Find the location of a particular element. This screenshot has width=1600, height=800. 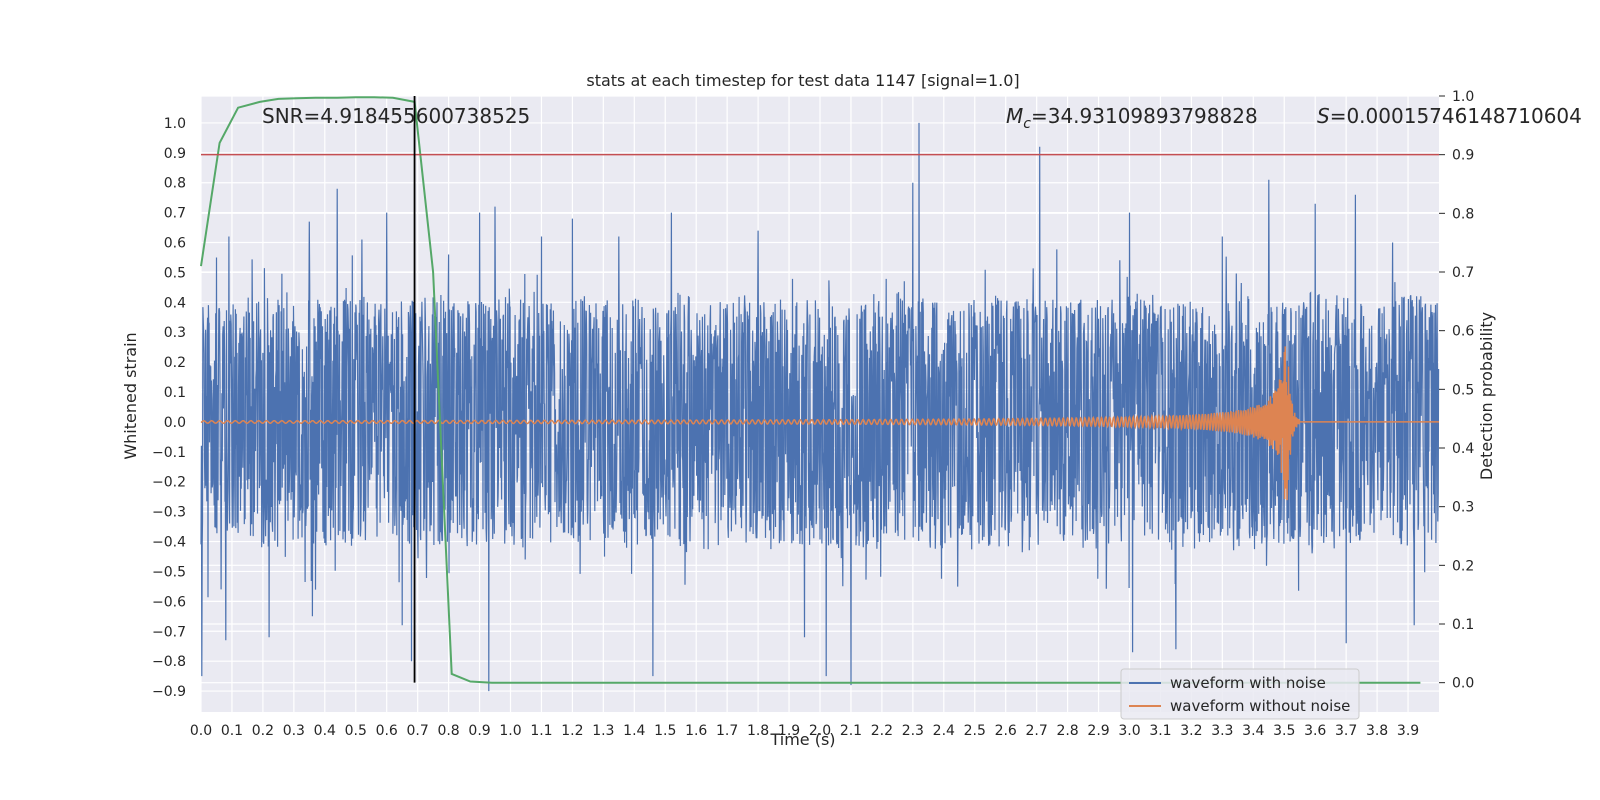

left-y-tick-label: 0.8 is located at coordinates (175, 184).